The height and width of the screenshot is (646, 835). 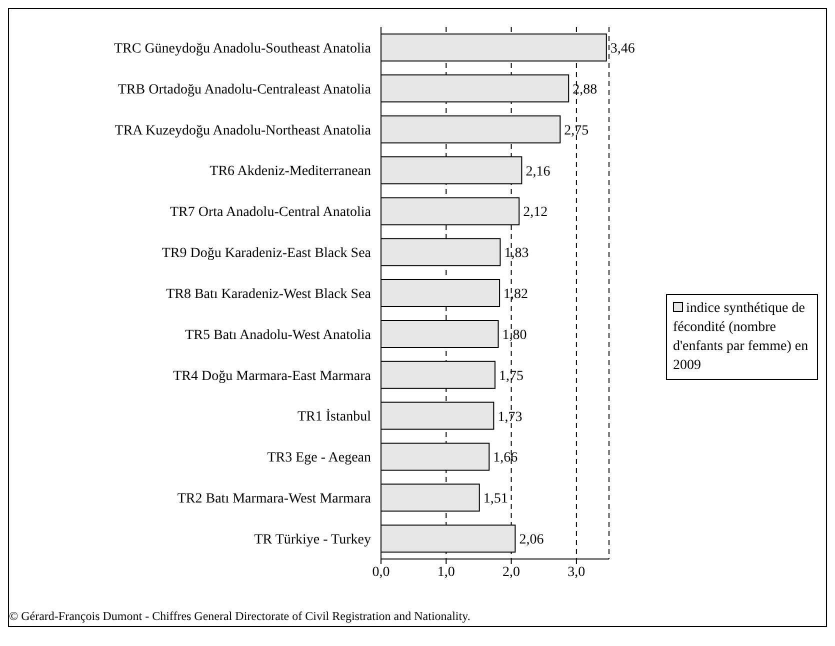 What do you see at coordinates (290, 172) in the screenshot?
I see `y-tick-label: TR6 Akdeniz-Mediterranean` at bounding box center [290, 172].